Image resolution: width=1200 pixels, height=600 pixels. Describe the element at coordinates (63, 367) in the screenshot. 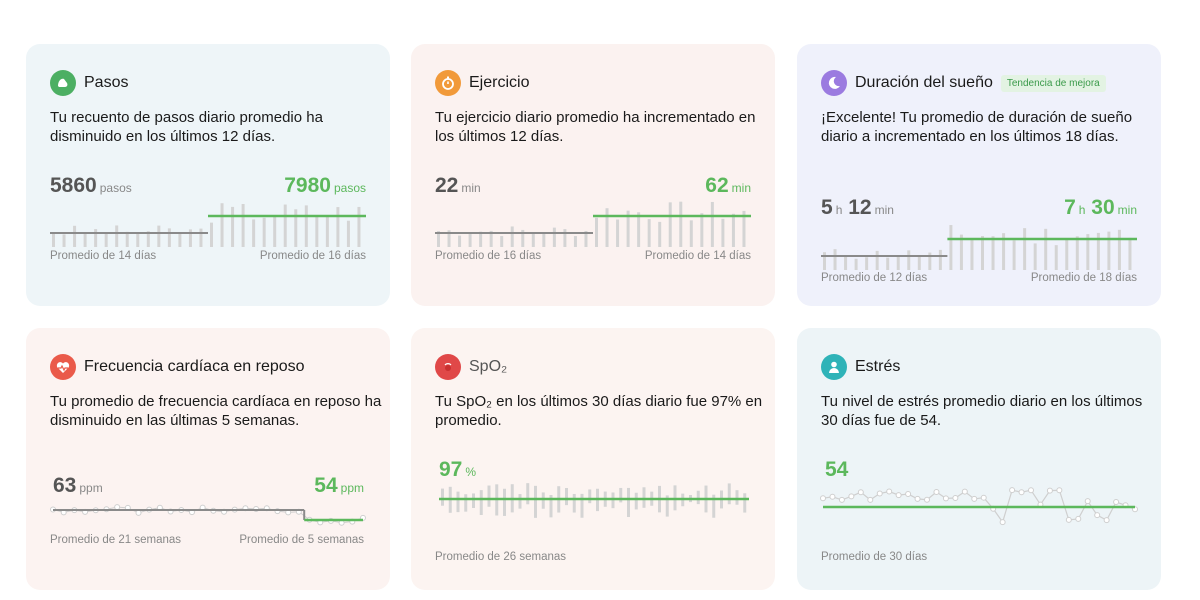

I see `heart-icon` at that location.